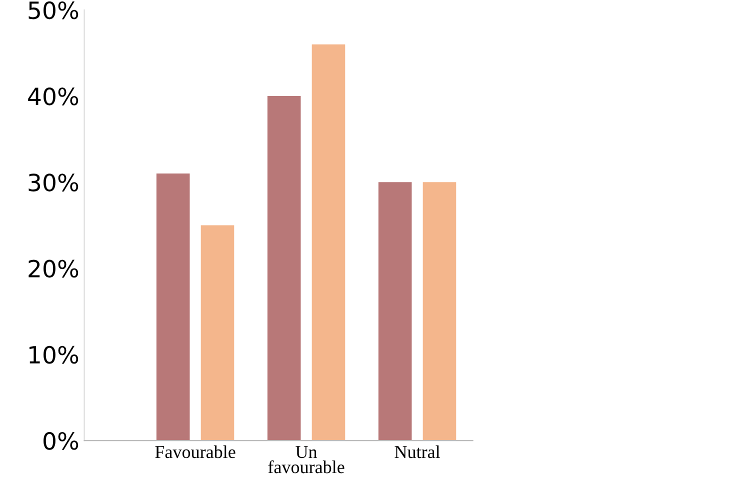 This screenshot has height=495, width=733. I want to click on x-tick-label: Favourable, so click(195, 451).